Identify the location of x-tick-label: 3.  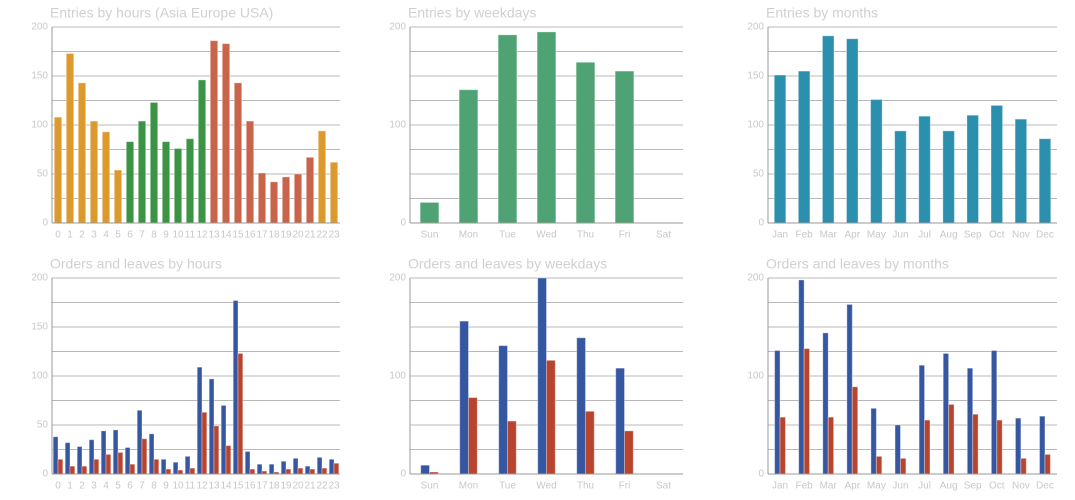
(94, 486).